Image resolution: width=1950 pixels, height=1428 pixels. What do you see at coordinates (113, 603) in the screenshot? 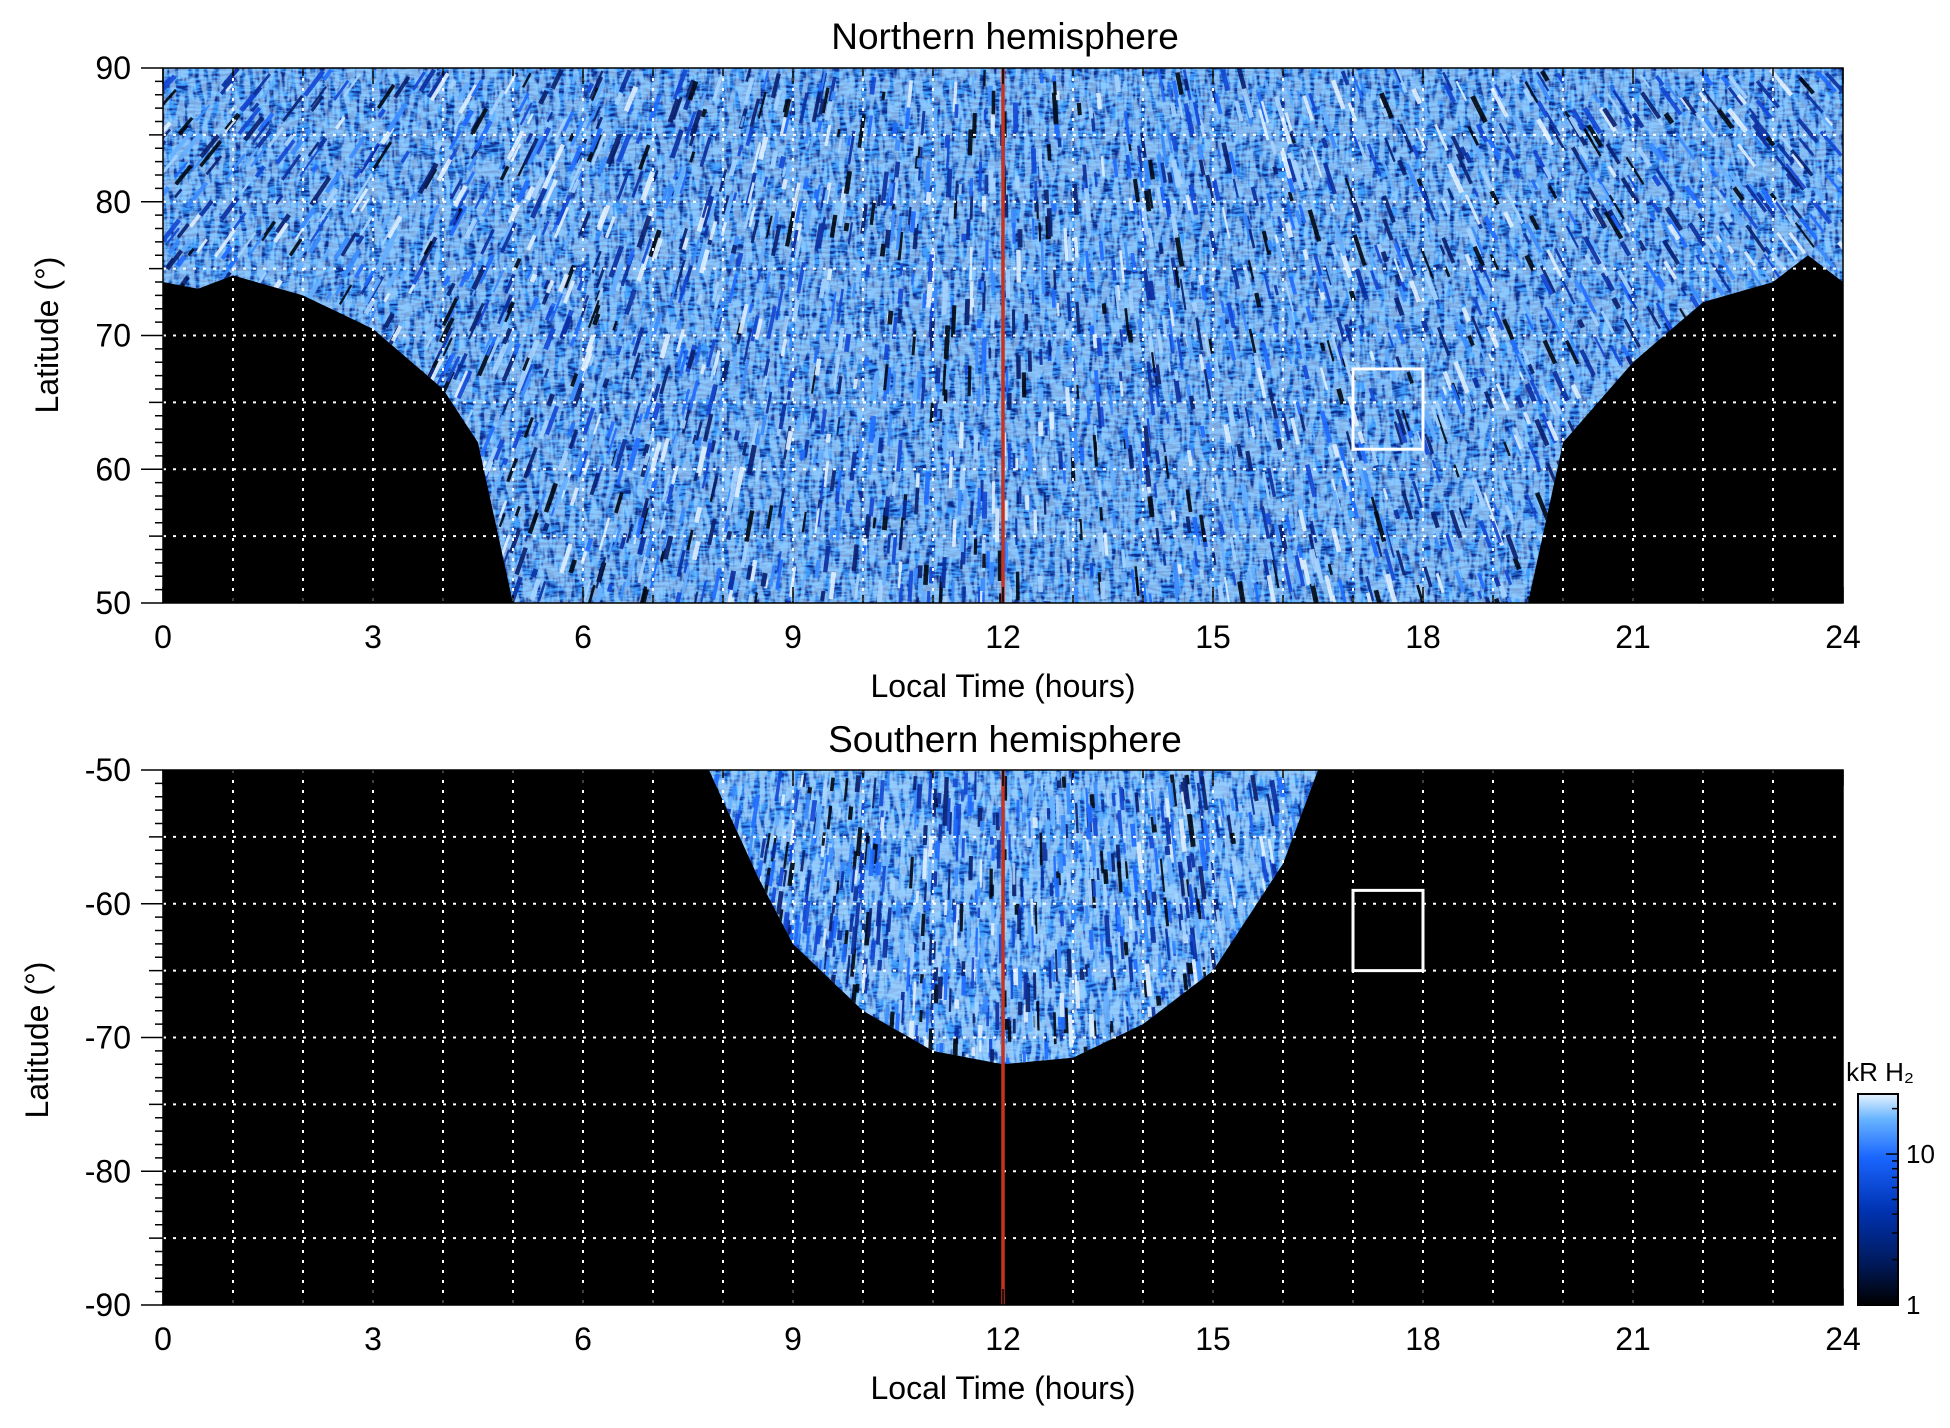
I see `y-tick-label: 50` at bounding box center [113, 603].